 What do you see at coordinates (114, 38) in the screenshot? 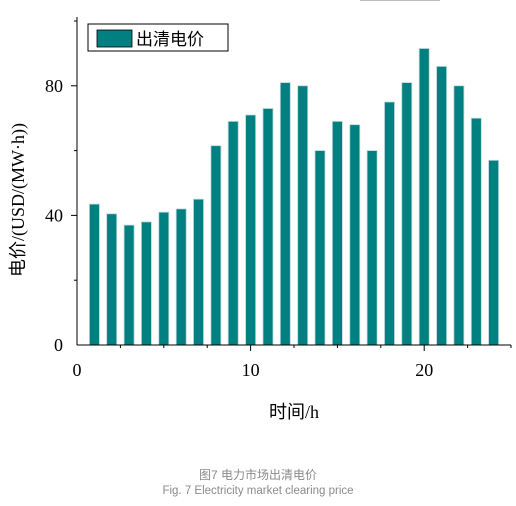
I see `legend-swatch` at bounding box center [114, 38].